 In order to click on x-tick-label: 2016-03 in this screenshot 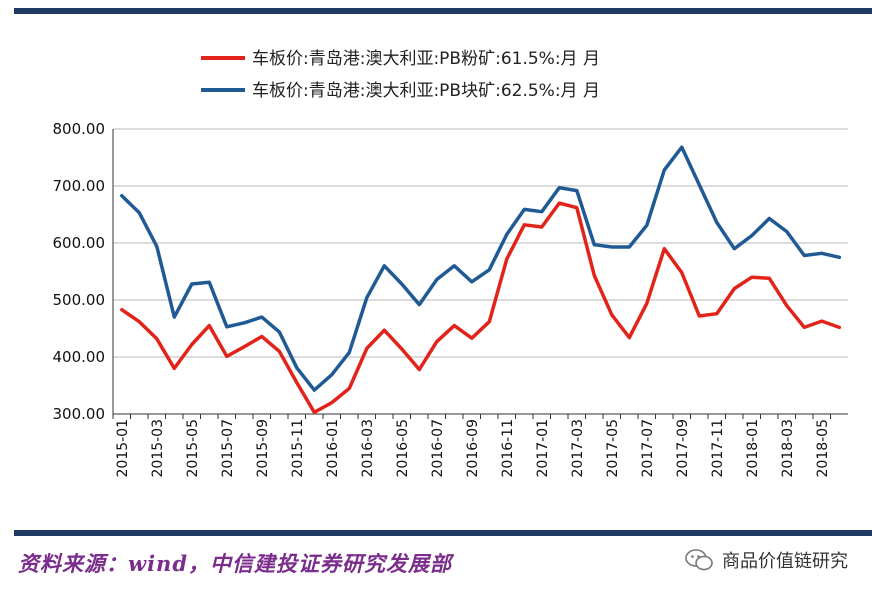, I will do `click(368, 448)`.